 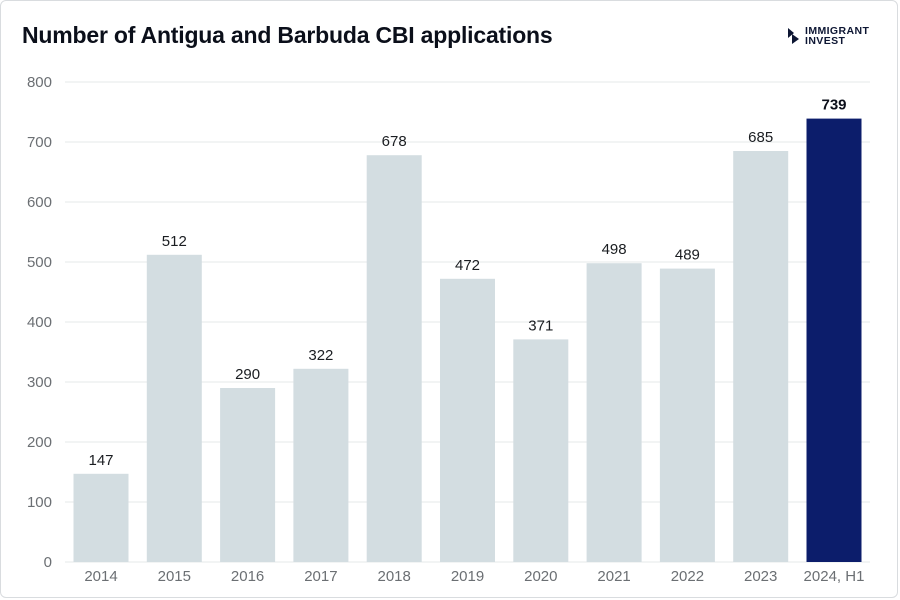 What do you see at coordinates (614, 249) in the screenshot?
I see `data-label: 498` at bounding box center [614, 249].